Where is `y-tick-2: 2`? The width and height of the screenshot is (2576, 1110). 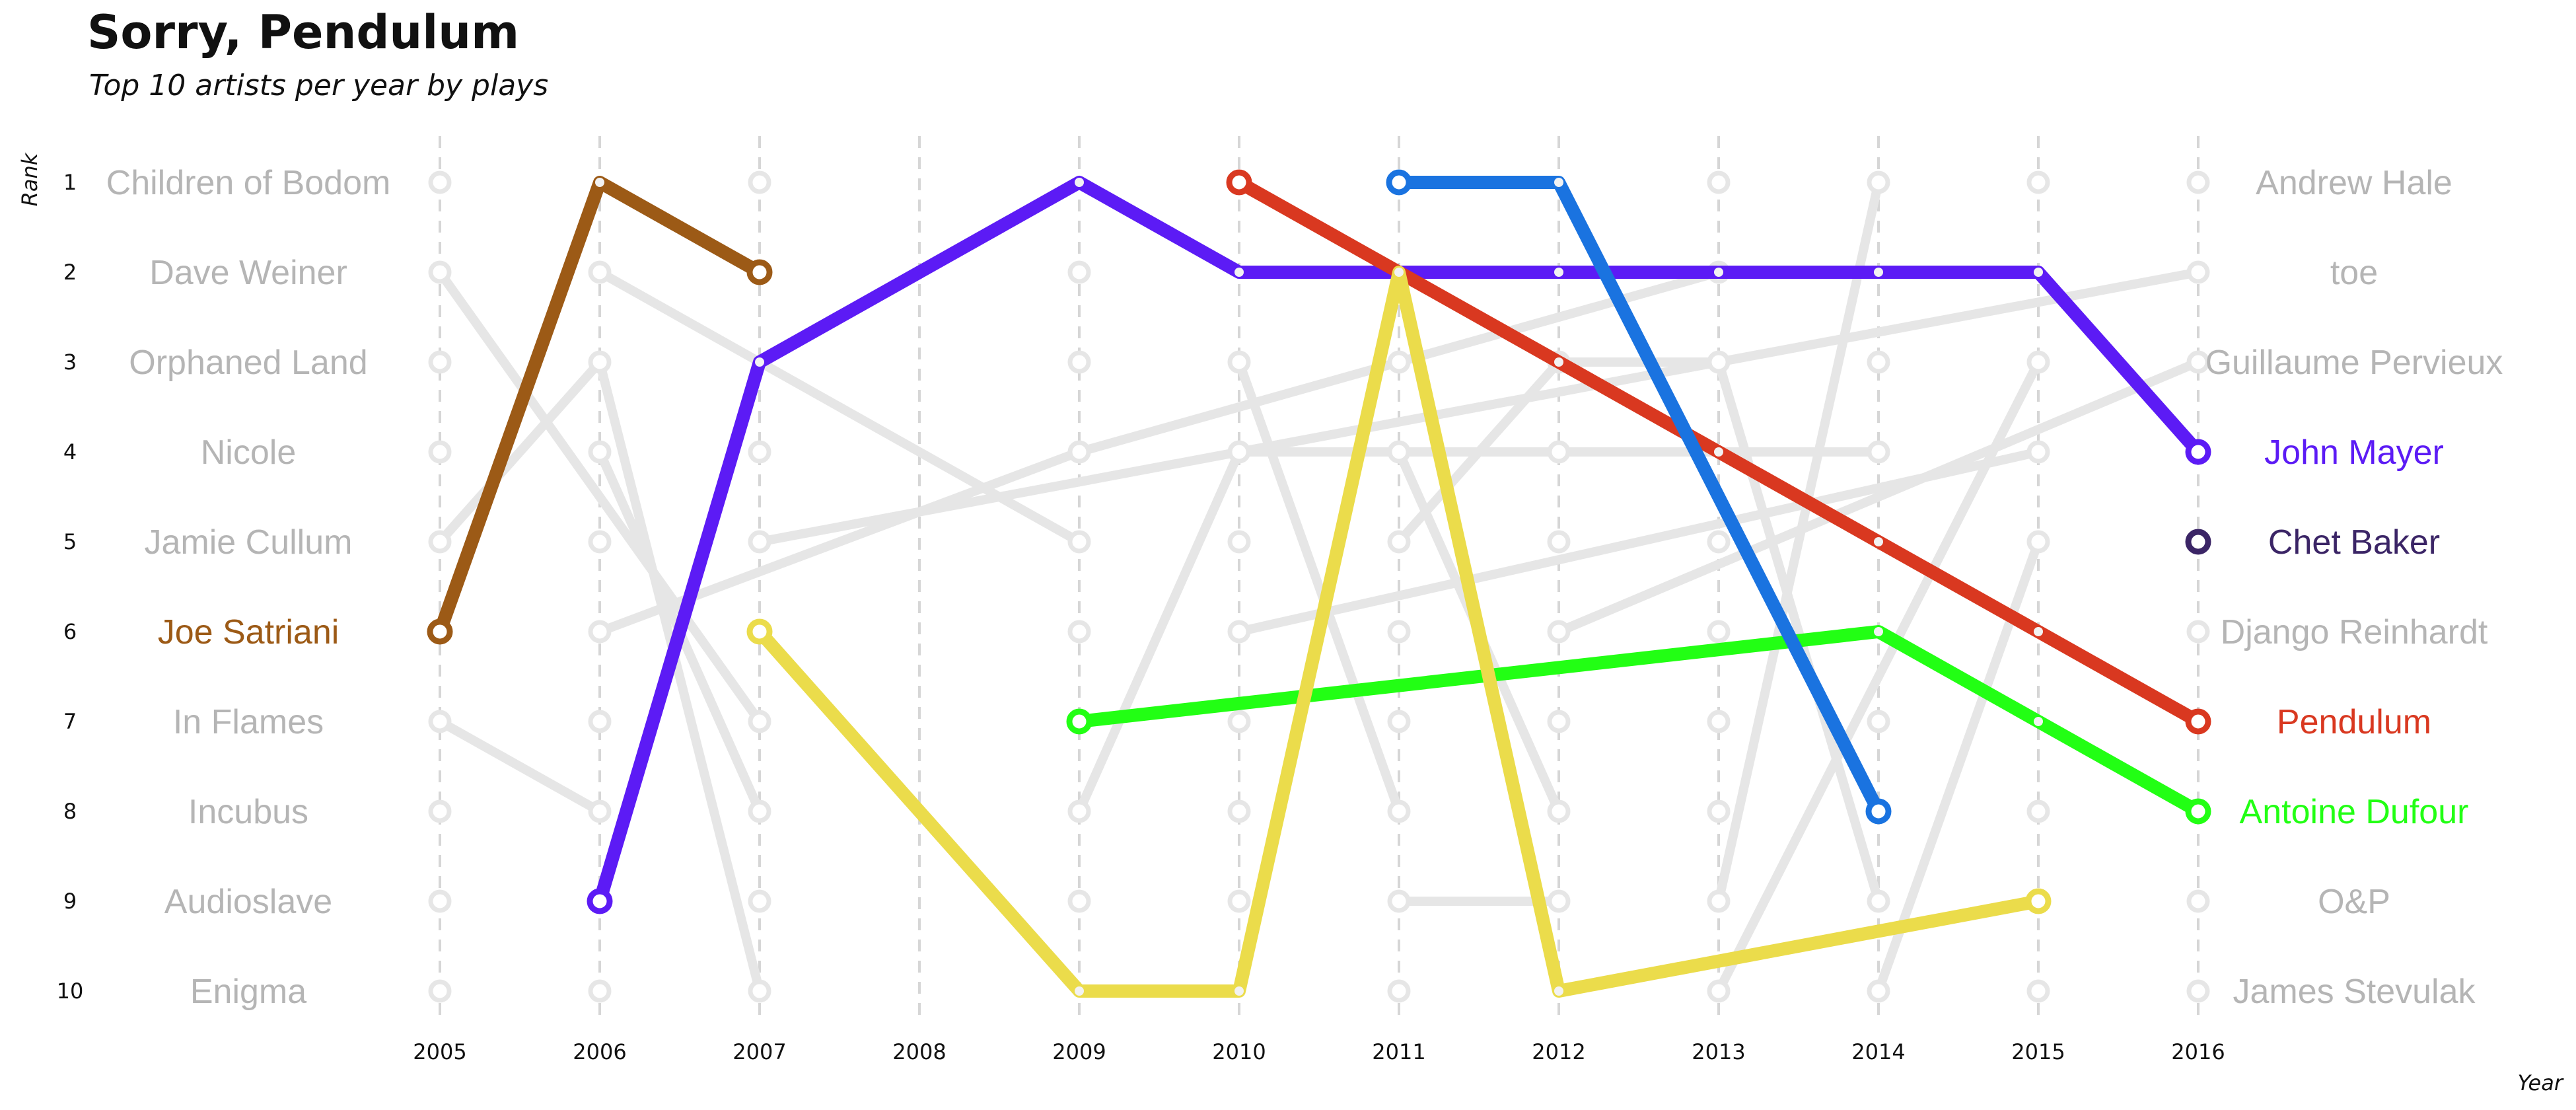
y-tick-2: 2 is located at coordinates (70, 272).